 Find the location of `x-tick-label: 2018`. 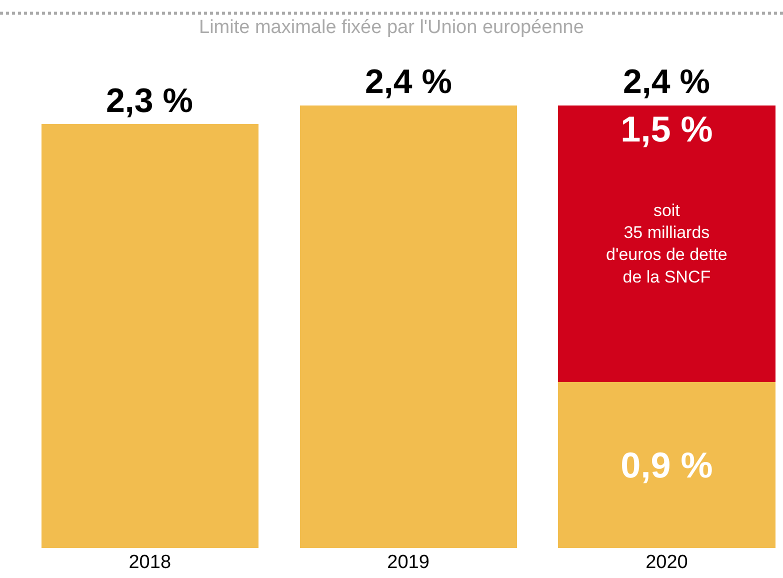

x-tick-label: 2018 is located at coordinates (150, 562).